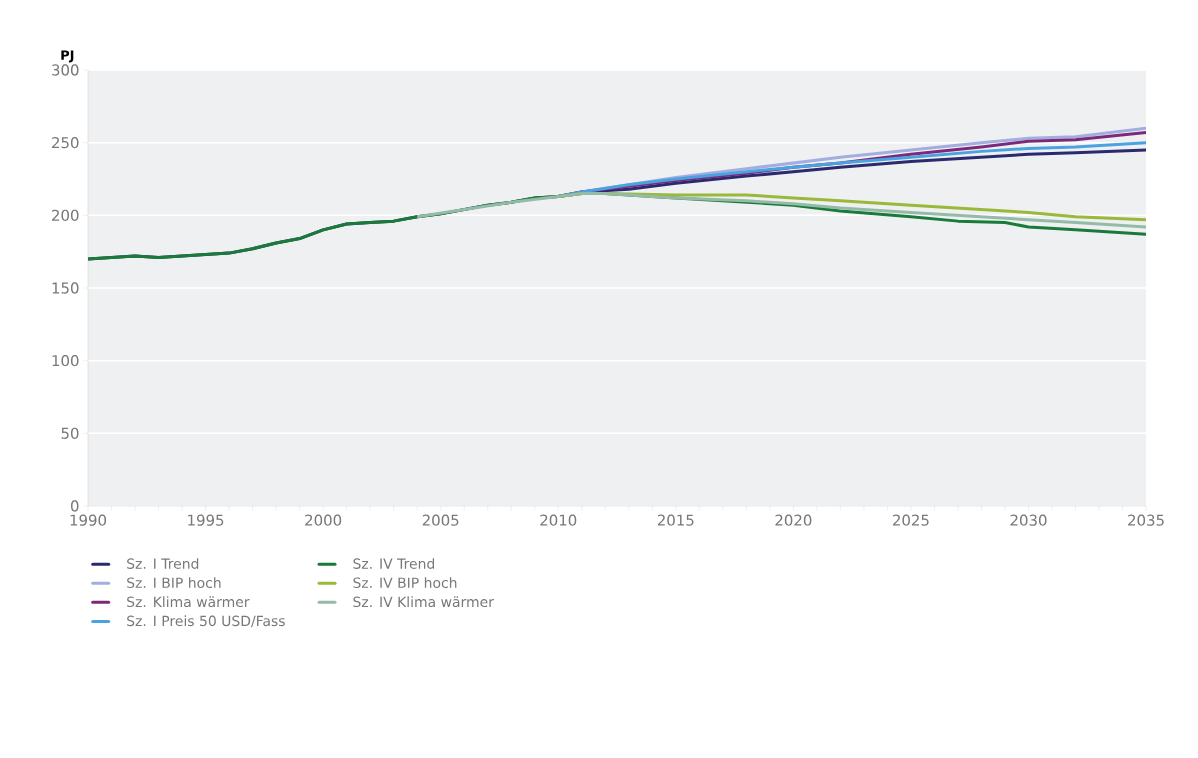 The height and width of the screenshot is (758, 1198). I want to click on x-tick-label: 2015, so click(675, 520).